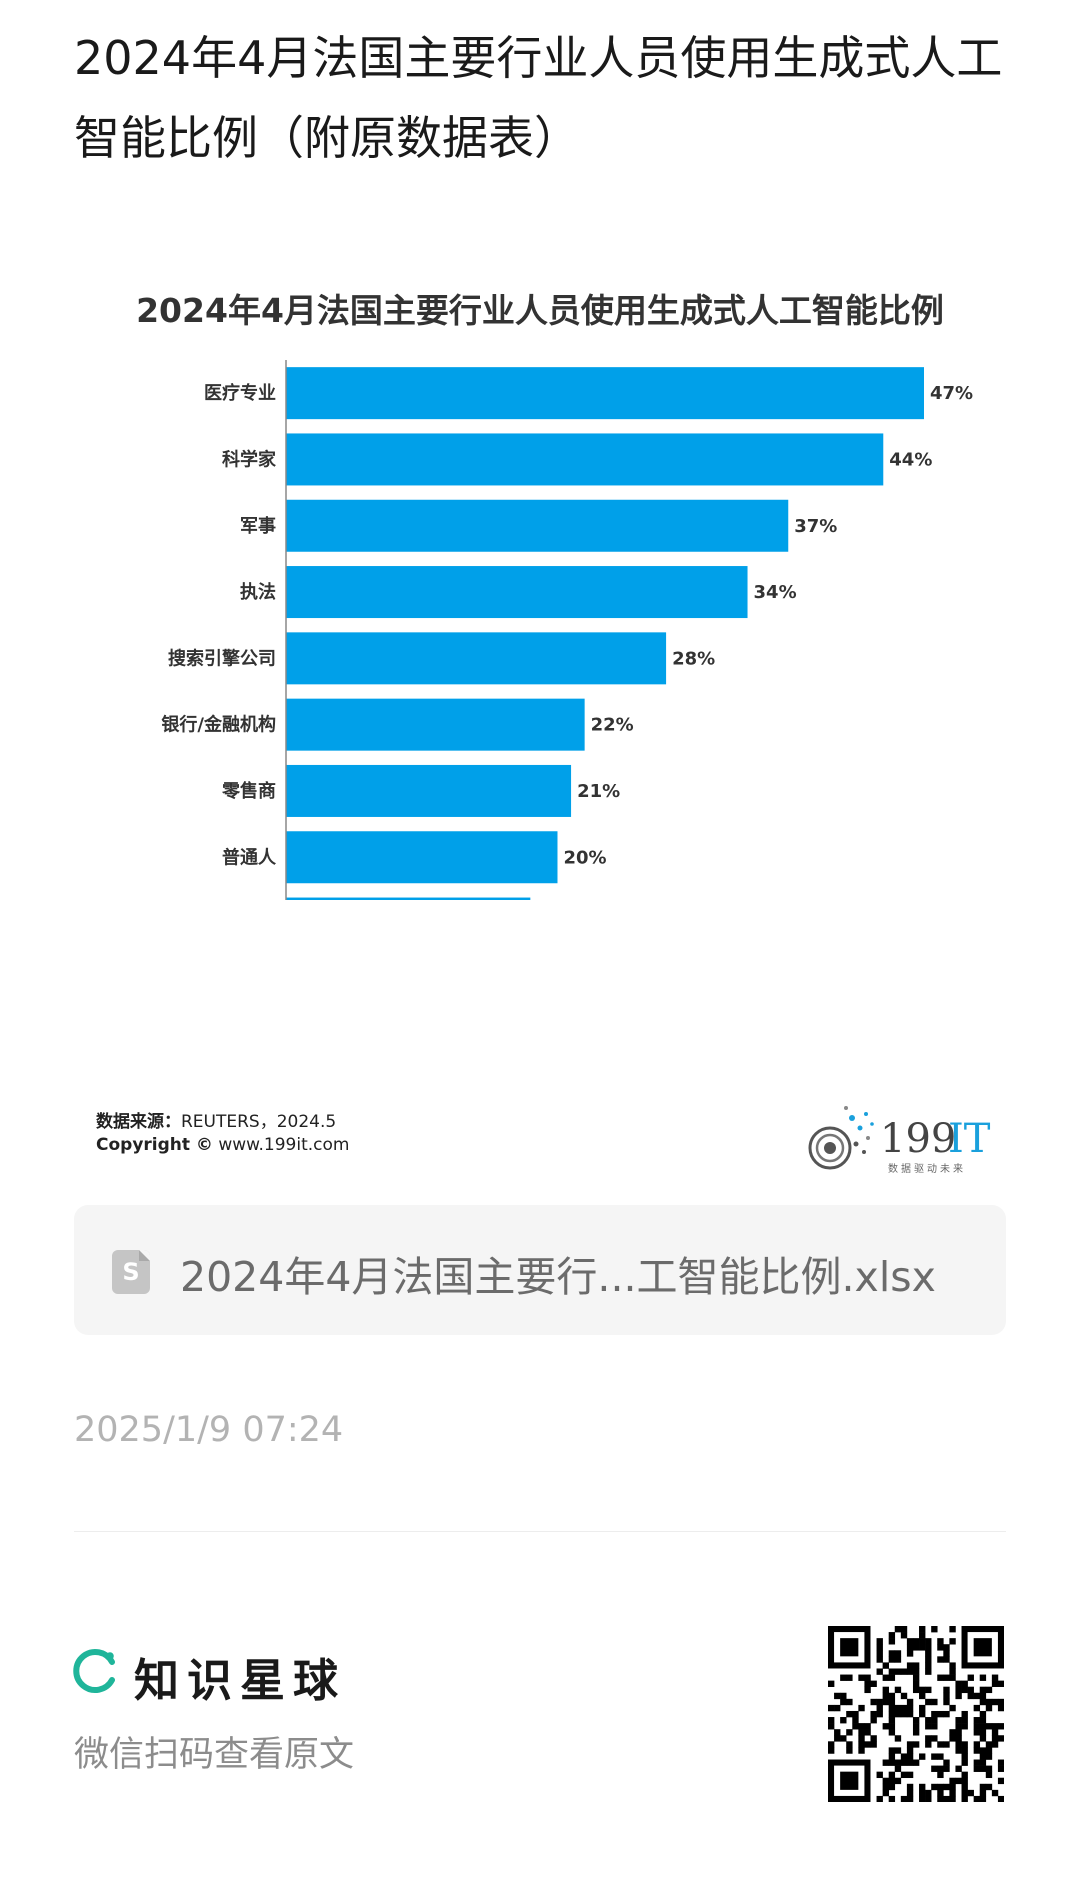  Describe the element at coordinates (259, 1122) in the screenshot. I see `source-text: REUTERS，2024.5` at that location.